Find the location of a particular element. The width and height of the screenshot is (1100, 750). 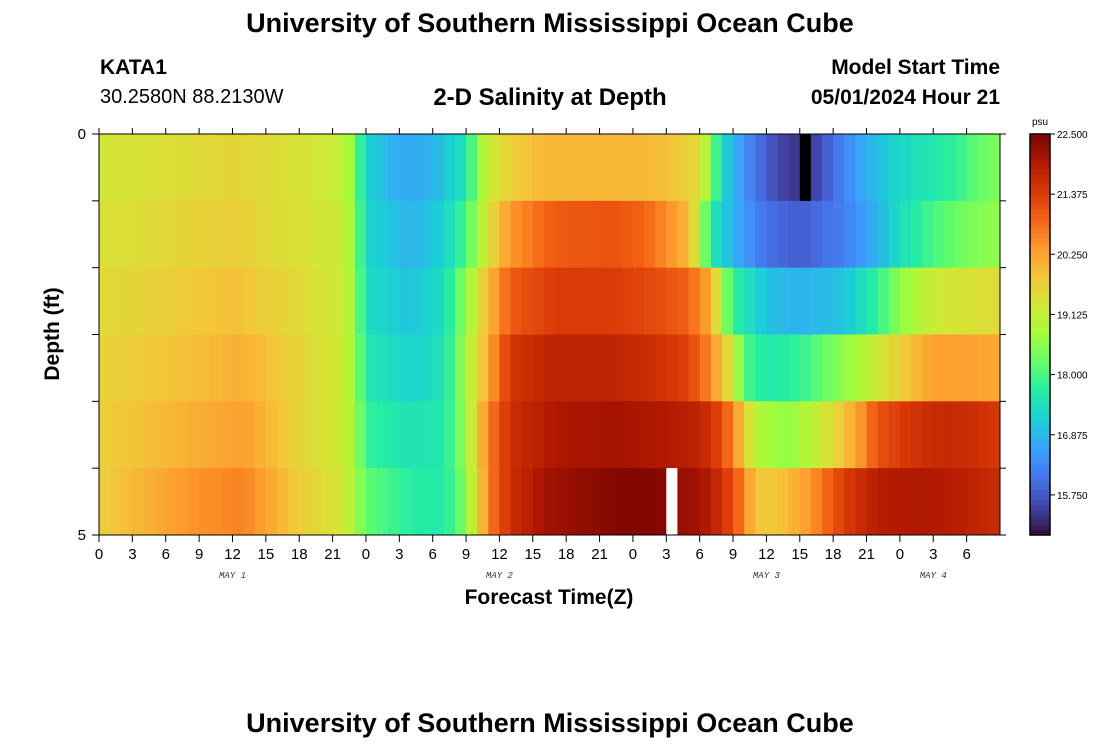

x-tick-label: 6 is located at coordinates (966, 554).